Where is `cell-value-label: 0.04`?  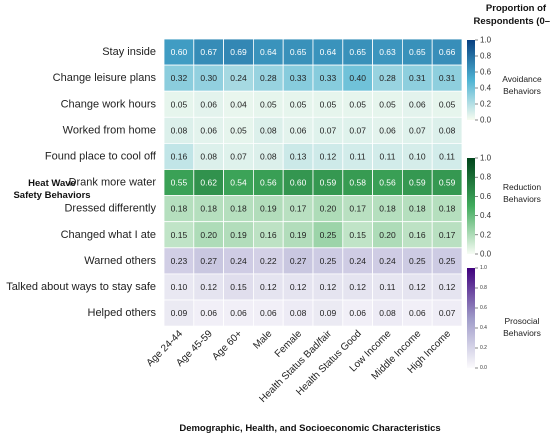
cell-value-label: 0.04 is located at coordinates (238, 104).